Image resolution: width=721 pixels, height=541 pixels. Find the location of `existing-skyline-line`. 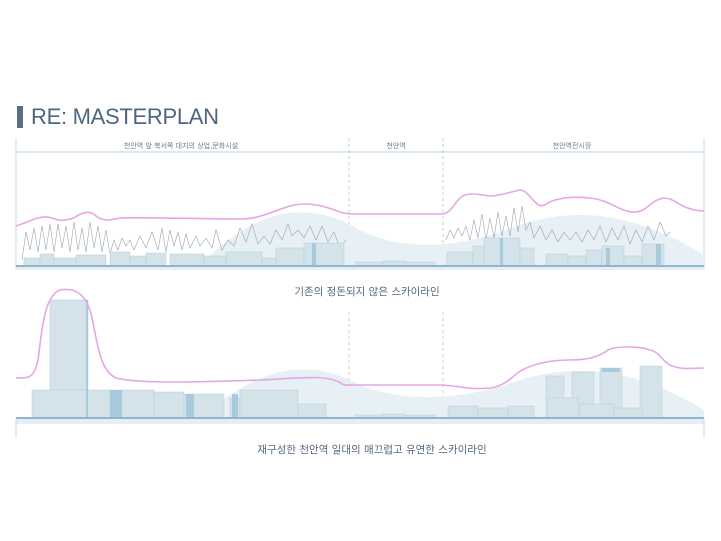

existing-skyline-line is located at coordinates (360, 208).